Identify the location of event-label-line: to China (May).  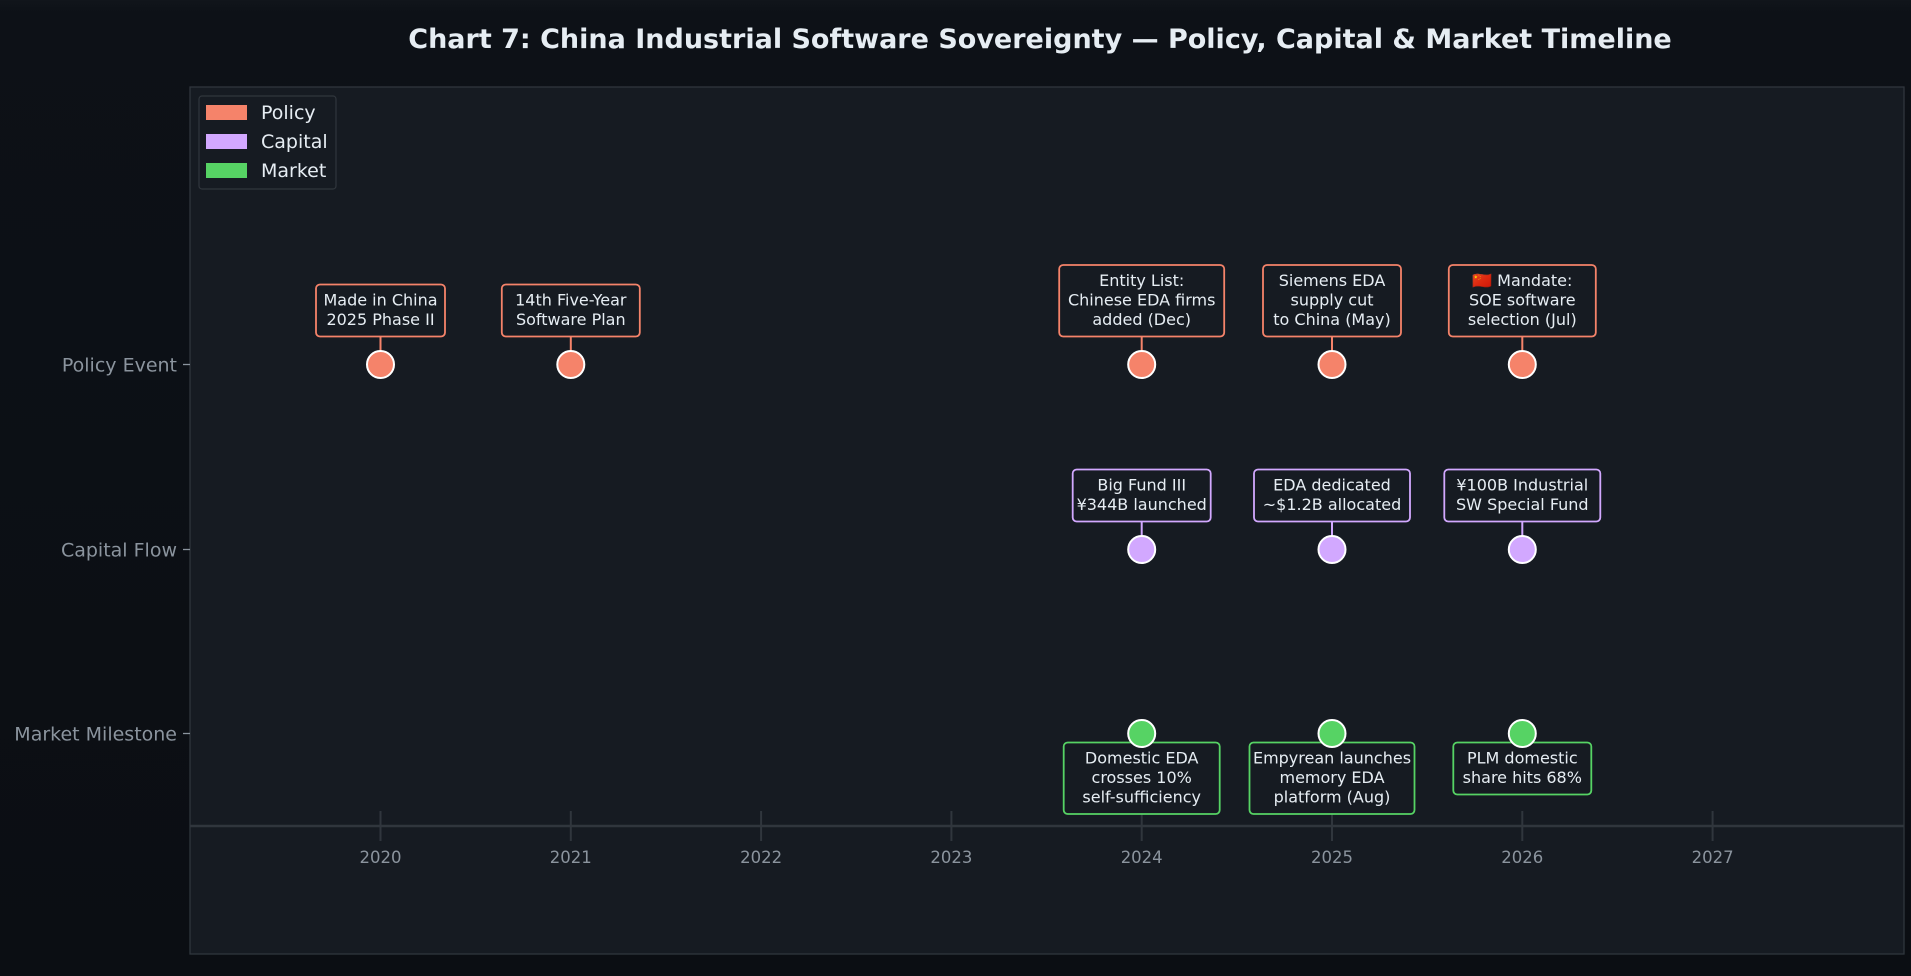
(1332, 319).